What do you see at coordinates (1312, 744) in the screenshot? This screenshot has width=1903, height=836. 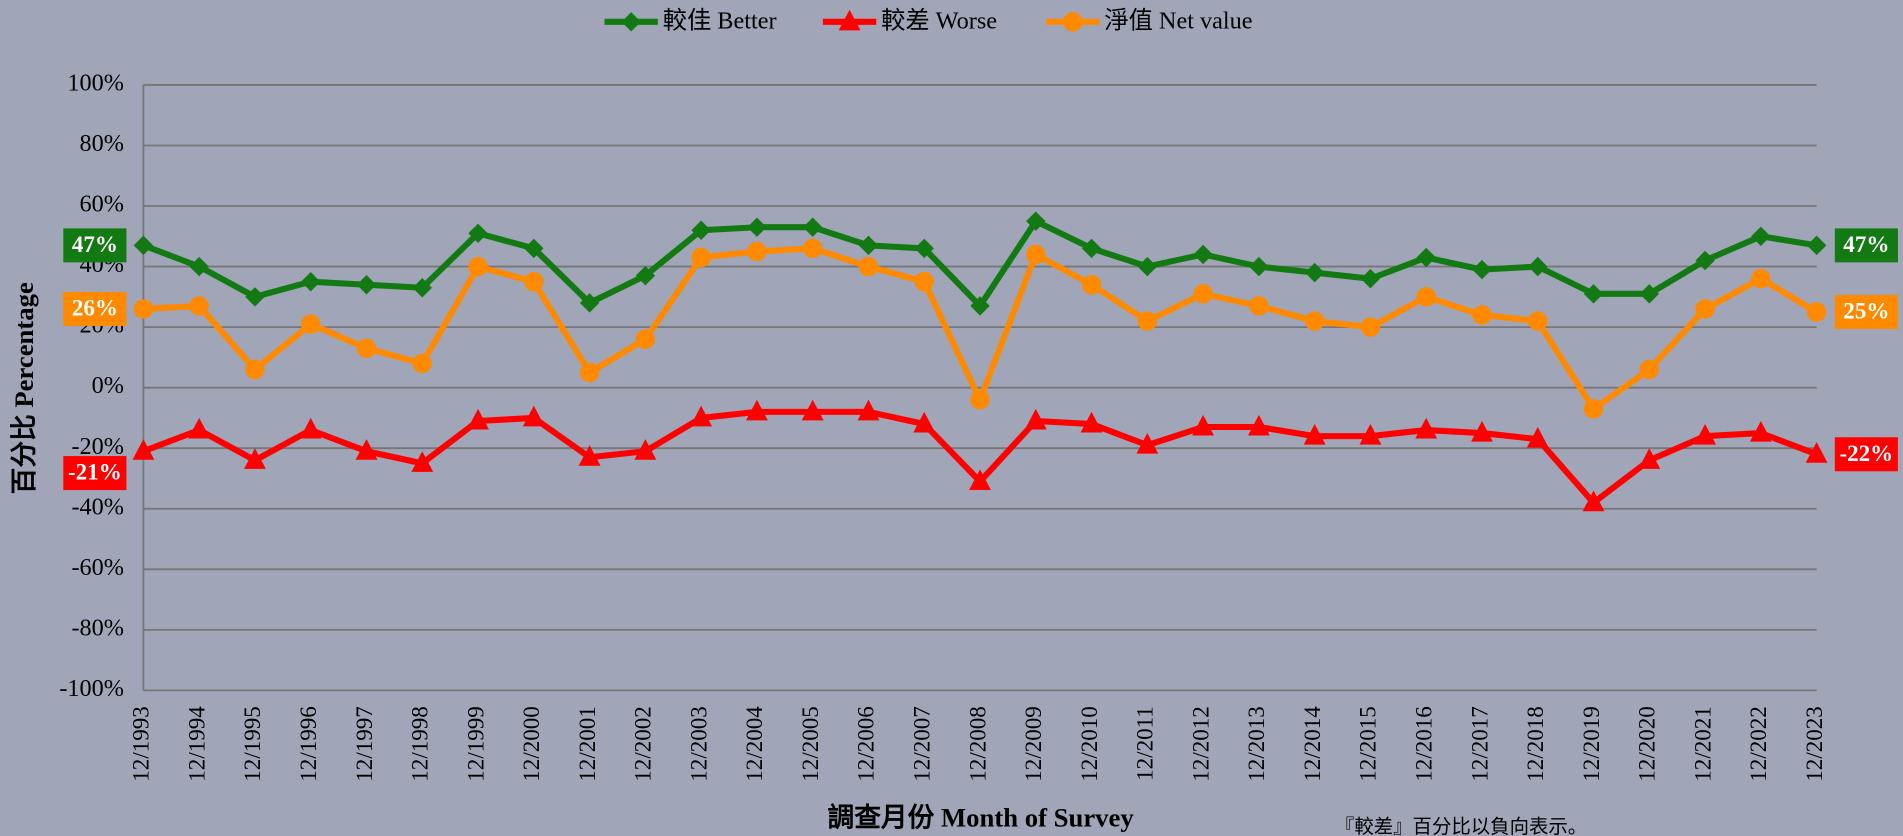 I see `x-tick-label: 12/2014` at bounding box center [1312, 744].